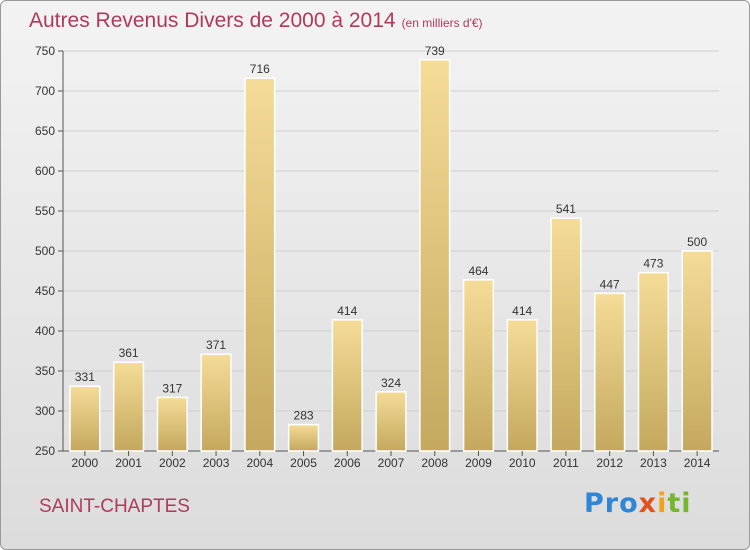  I want to click on y-tick-label: 350, so click(45, 371).